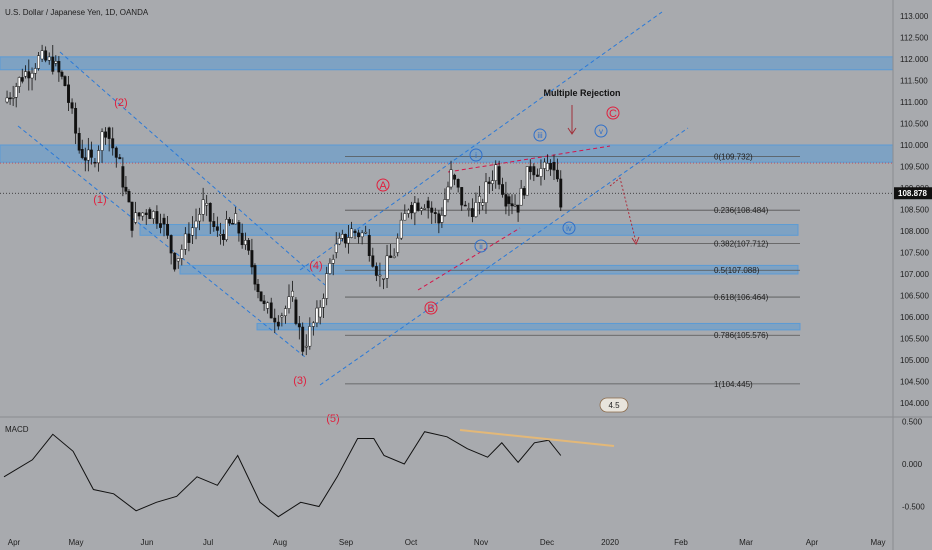 The width and height of the screenshot is (932, 550). What do you see at coordinates (430, 309) in the screenshot?
I see `wave-label-red: B` at bounding box center [430, 309].